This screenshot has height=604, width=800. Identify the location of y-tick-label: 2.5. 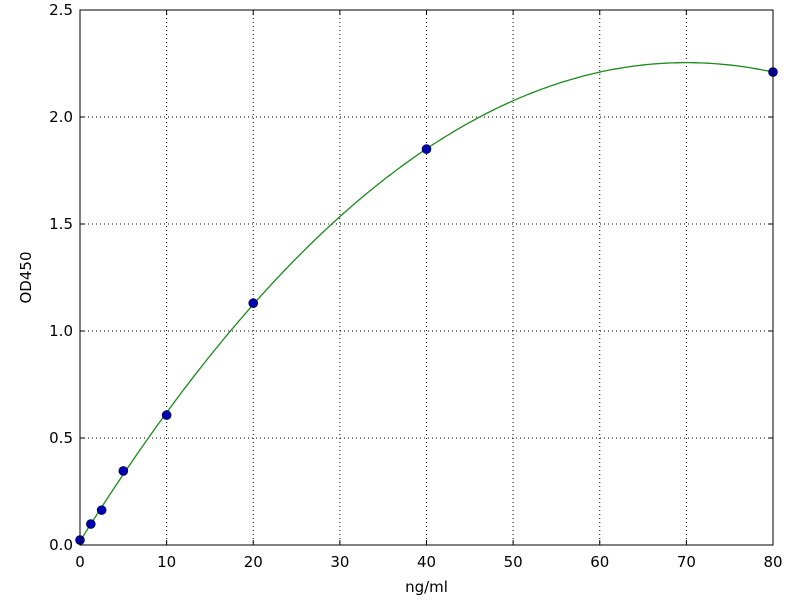
(61, 10).